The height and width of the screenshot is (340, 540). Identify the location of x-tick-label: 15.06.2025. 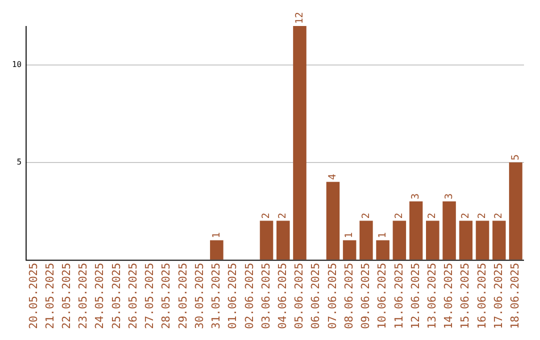
(465, 296).